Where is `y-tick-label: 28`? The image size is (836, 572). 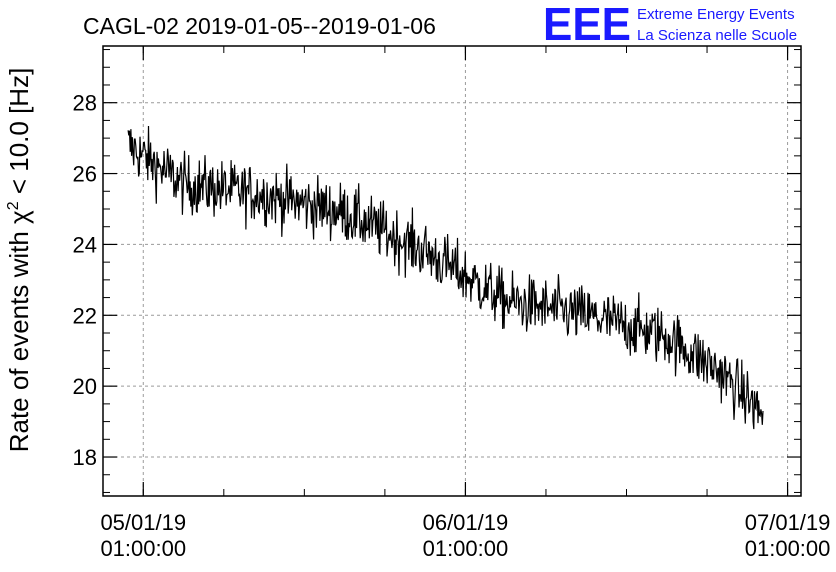 y-tick-label: 28 is located at coordinates (85, 103).